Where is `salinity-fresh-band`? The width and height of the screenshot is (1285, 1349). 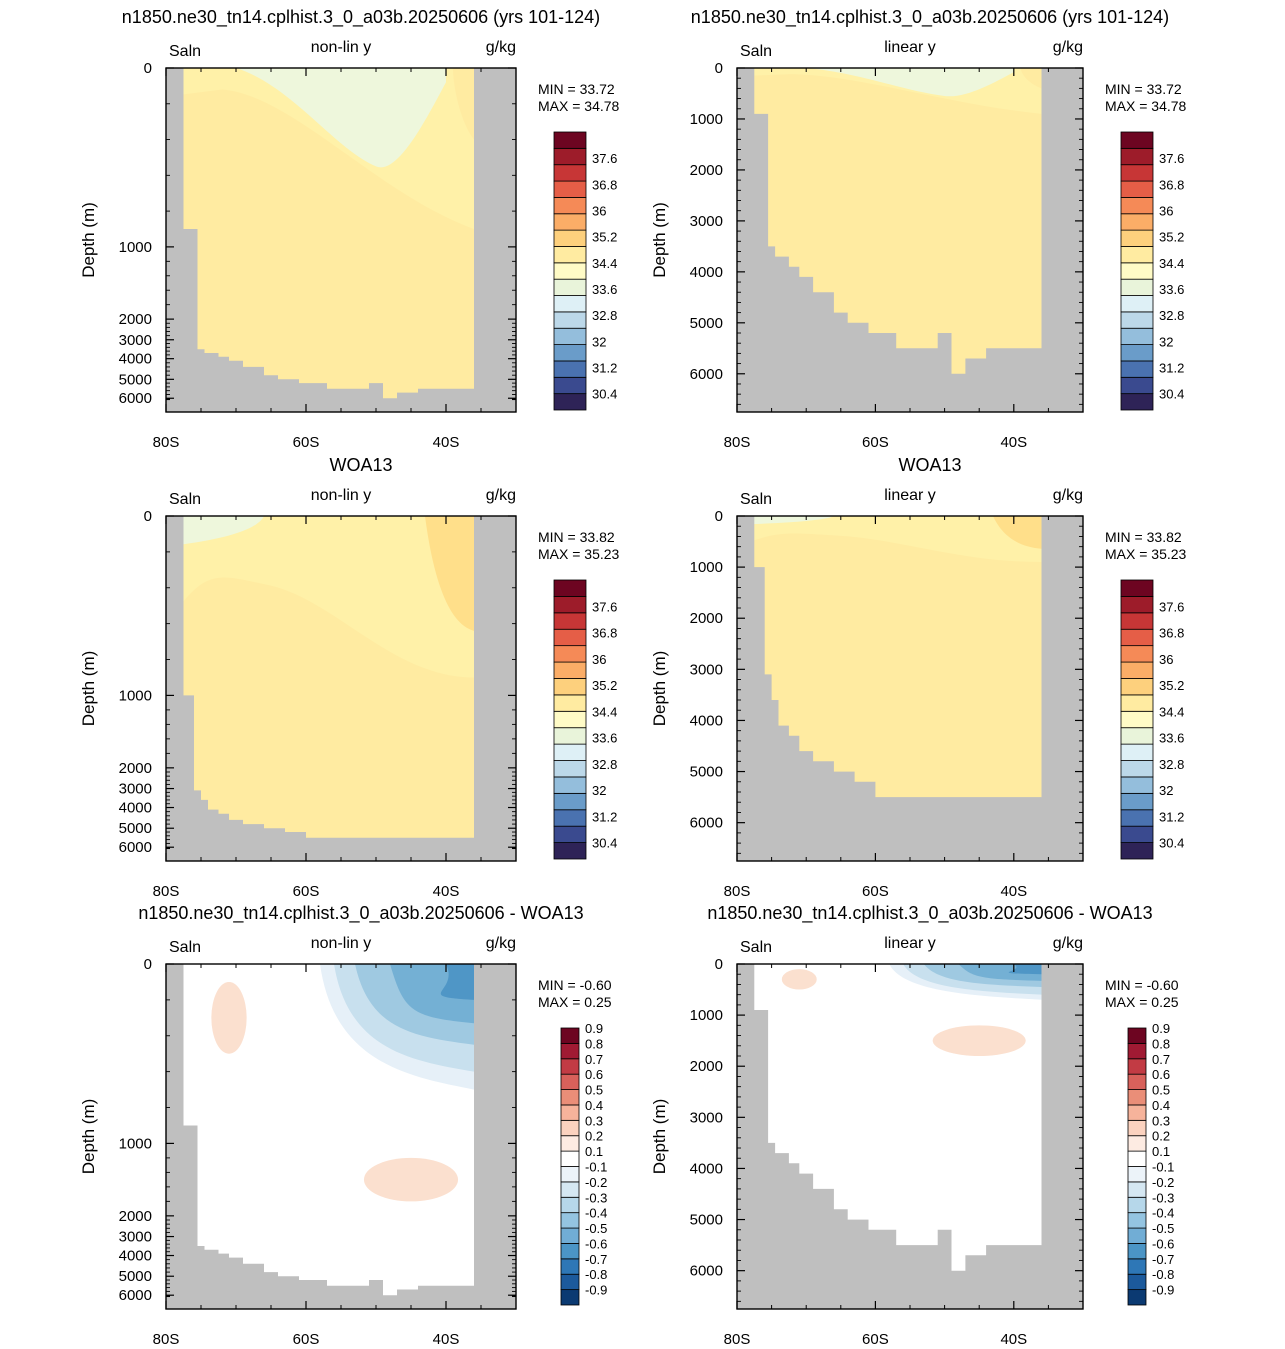
salinity-fresh-band is located at coordinates (910, 82).